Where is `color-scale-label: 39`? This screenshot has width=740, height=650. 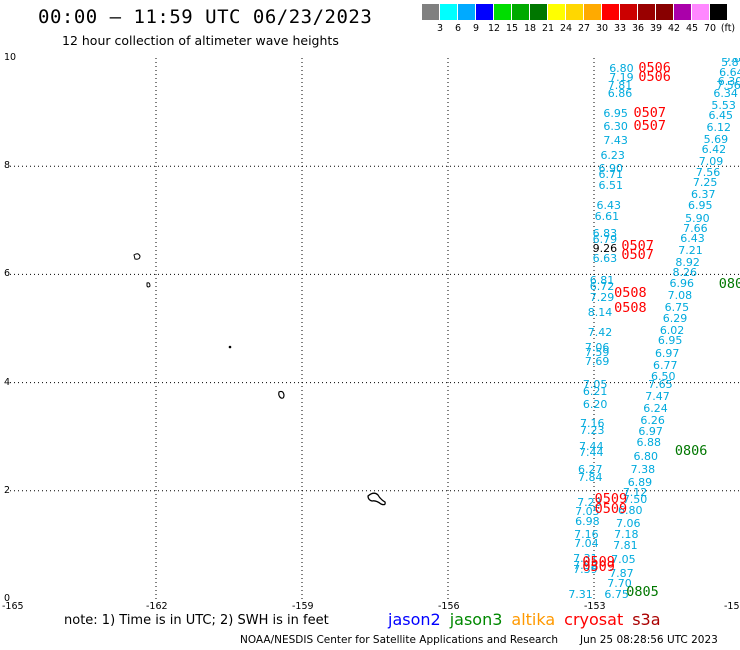
color-scale-label: 39 is located at coordinates (656, 28).